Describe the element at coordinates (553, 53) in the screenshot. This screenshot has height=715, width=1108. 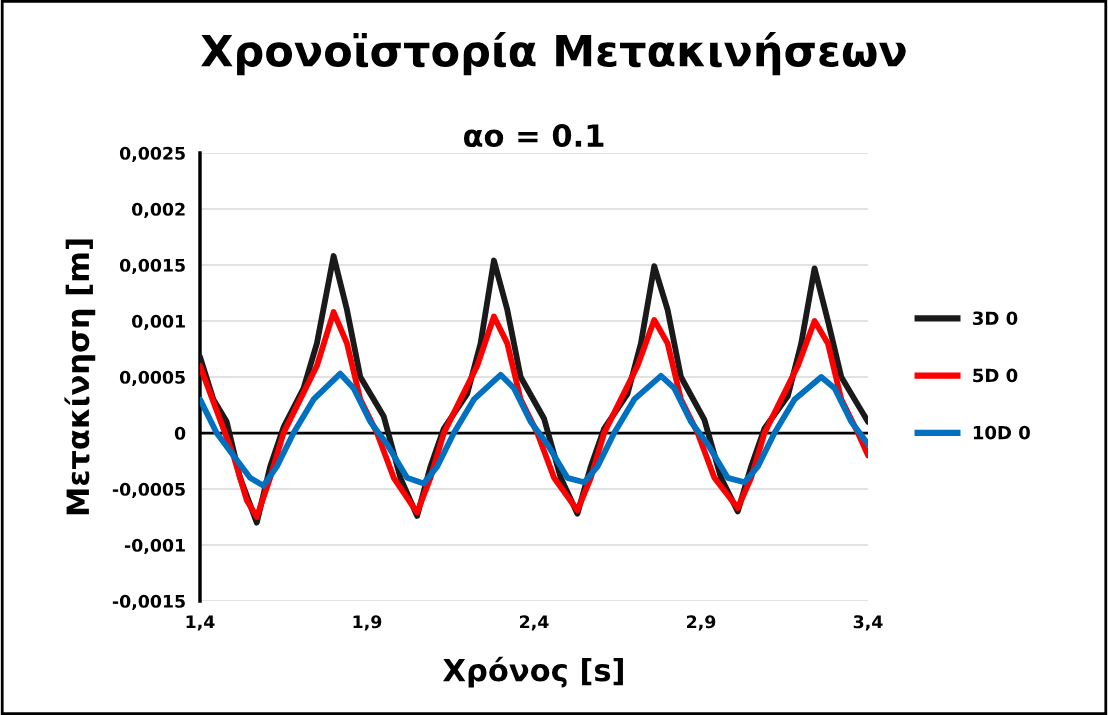
I see `chart-title: Χρονοϊστορία Μετακινήσεων` at that location.